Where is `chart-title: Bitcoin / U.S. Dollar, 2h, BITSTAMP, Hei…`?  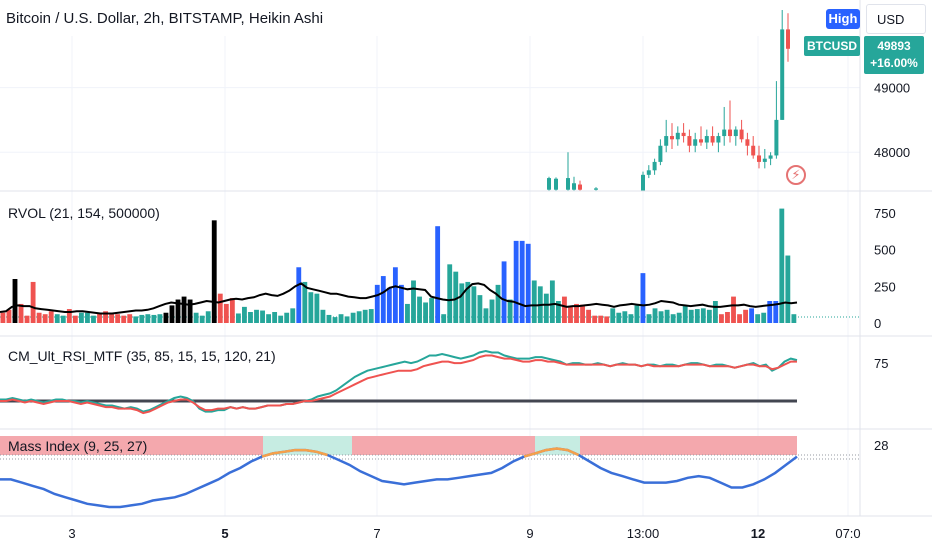 chart-title: Bitcoin / U.S. Dollar, 2h, BITSTAMP, Hei… is located at coordinates (165, 18).